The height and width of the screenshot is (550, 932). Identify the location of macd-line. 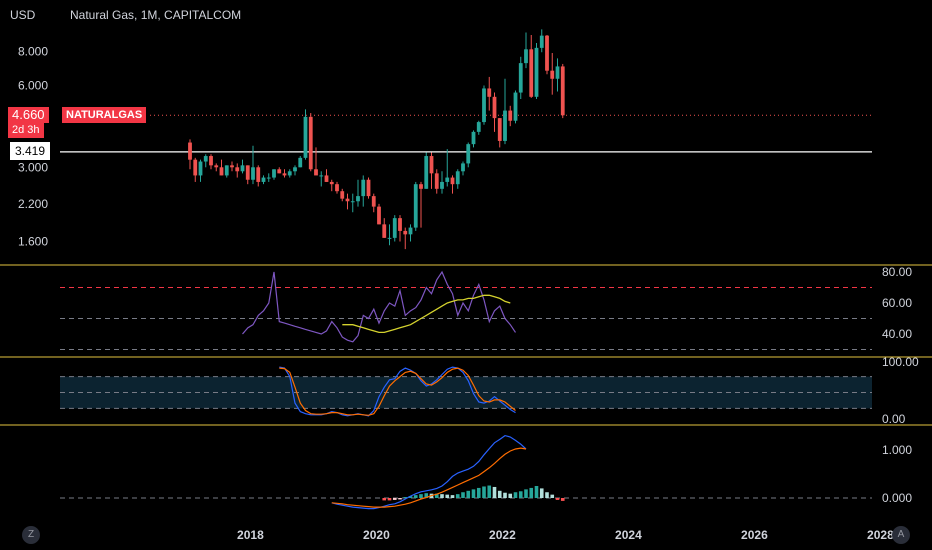
(429, 472).